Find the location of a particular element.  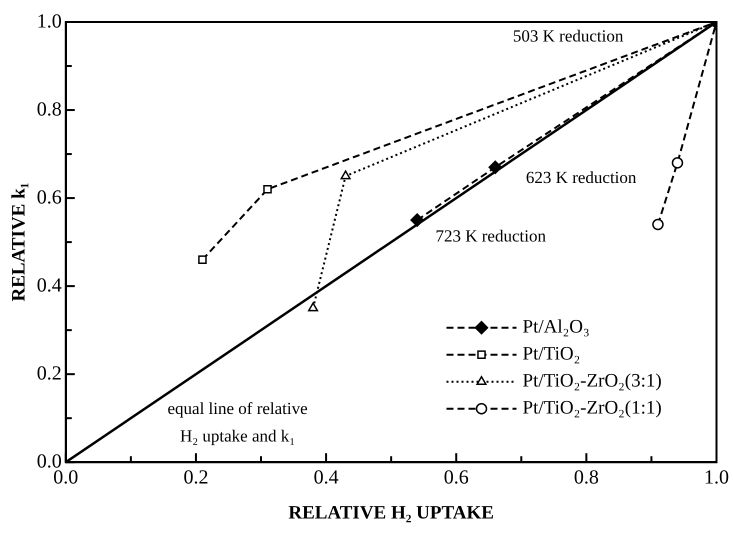

annotation: 723 K reduction is located at coordinates (490, 236).